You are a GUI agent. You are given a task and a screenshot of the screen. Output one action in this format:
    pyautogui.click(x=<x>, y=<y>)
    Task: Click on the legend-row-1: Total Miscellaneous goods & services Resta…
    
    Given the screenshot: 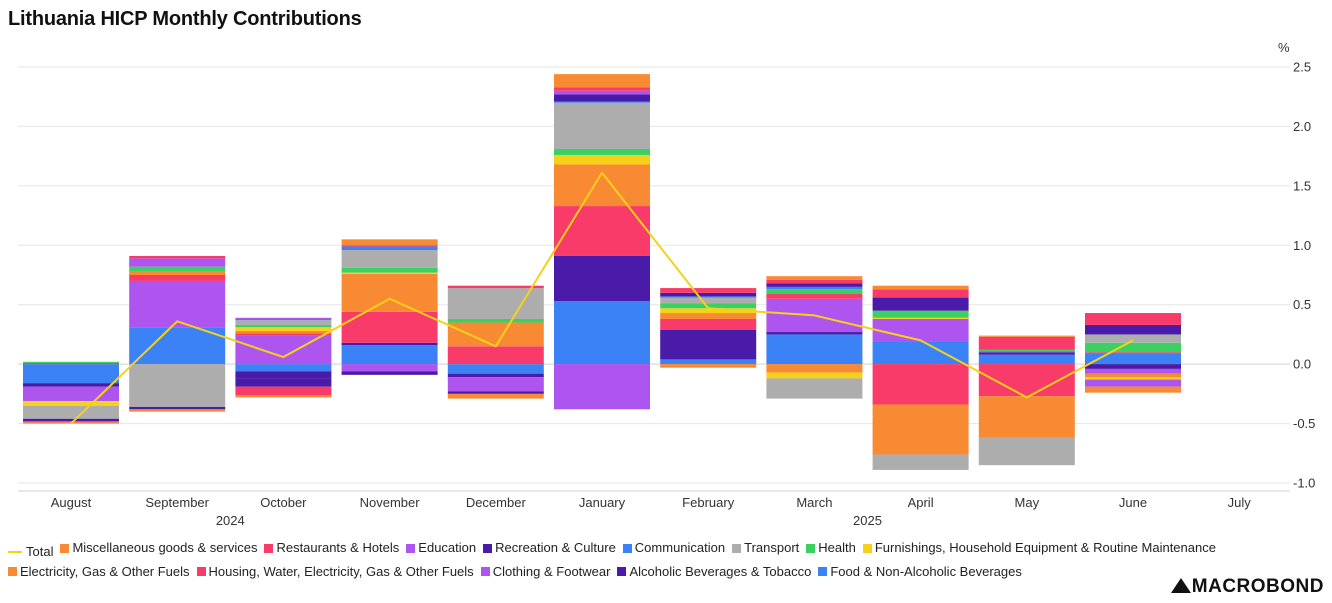 What is the action you would take?
    pyautogui.click(x=638, y=550)
    